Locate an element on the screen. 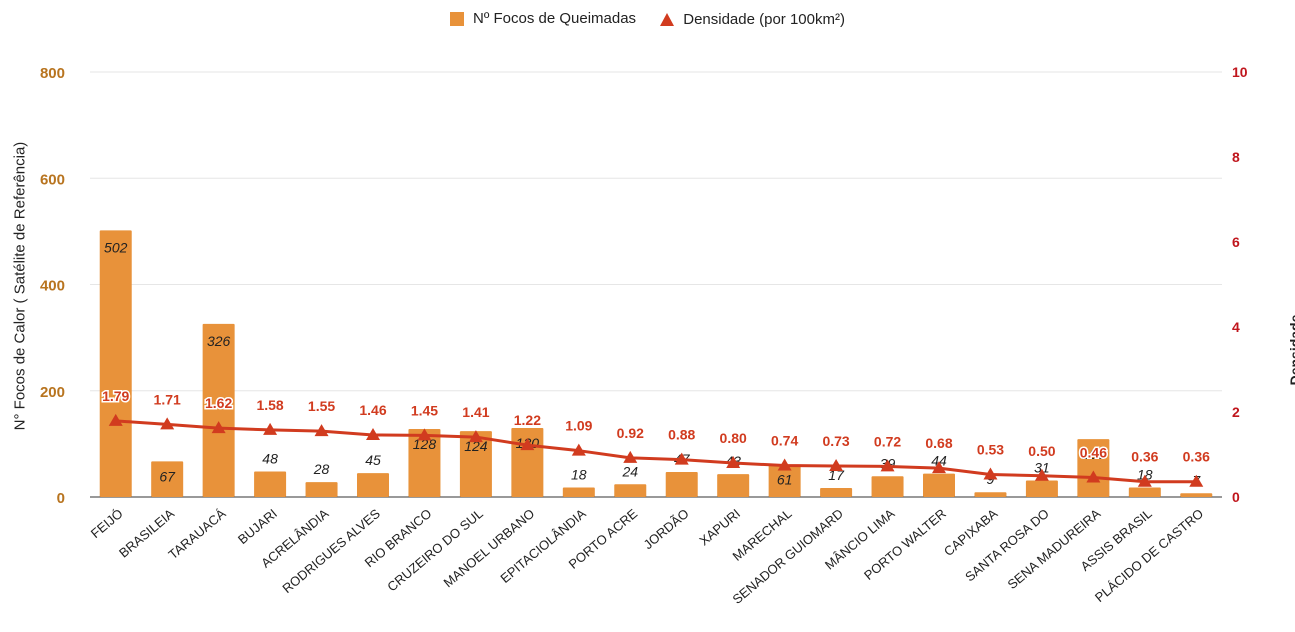  density-value-label: 0.46 is located at coordinates (1093, 452).